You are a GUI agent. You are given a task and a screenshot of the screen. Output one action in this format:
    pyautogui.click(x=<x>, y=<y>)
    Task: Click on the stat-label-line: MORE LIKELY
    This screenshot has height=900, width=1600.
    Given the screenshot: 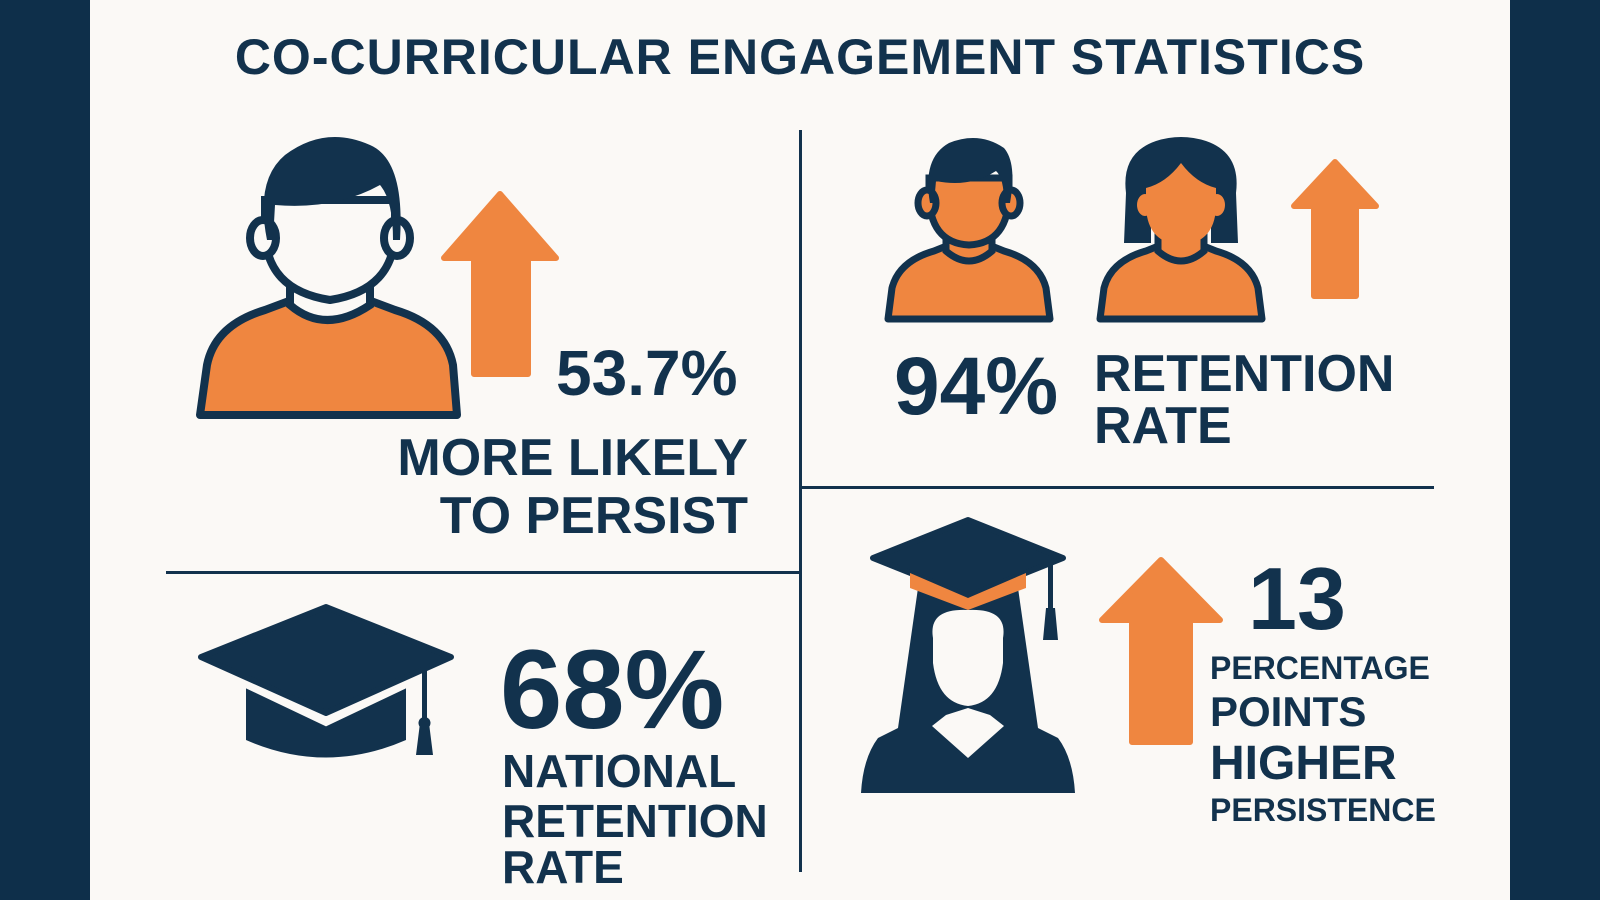 What is the action you would take?
    pyautogui.click(x=572, y=458)
    